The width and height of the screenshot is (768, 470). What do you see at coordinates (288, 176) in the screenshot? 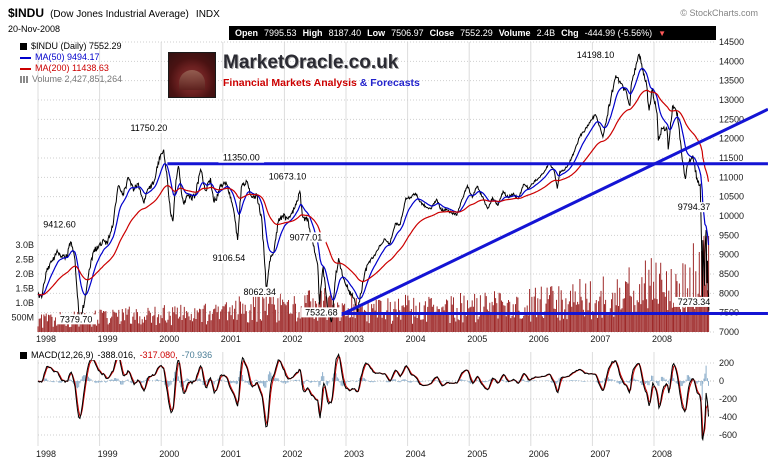
I see `svg-text: 10673.10` at bounding box center [288, 176].